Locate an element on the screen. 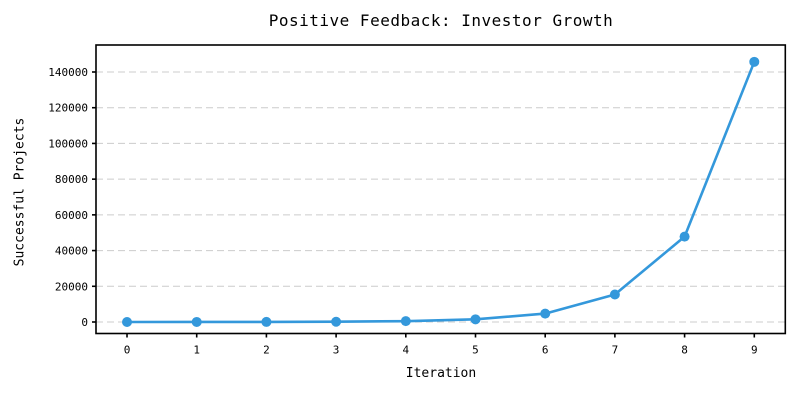 The height and width of the screenshot is (400, 800). x-tick-label: 8 is located at coordinates (684, 350).